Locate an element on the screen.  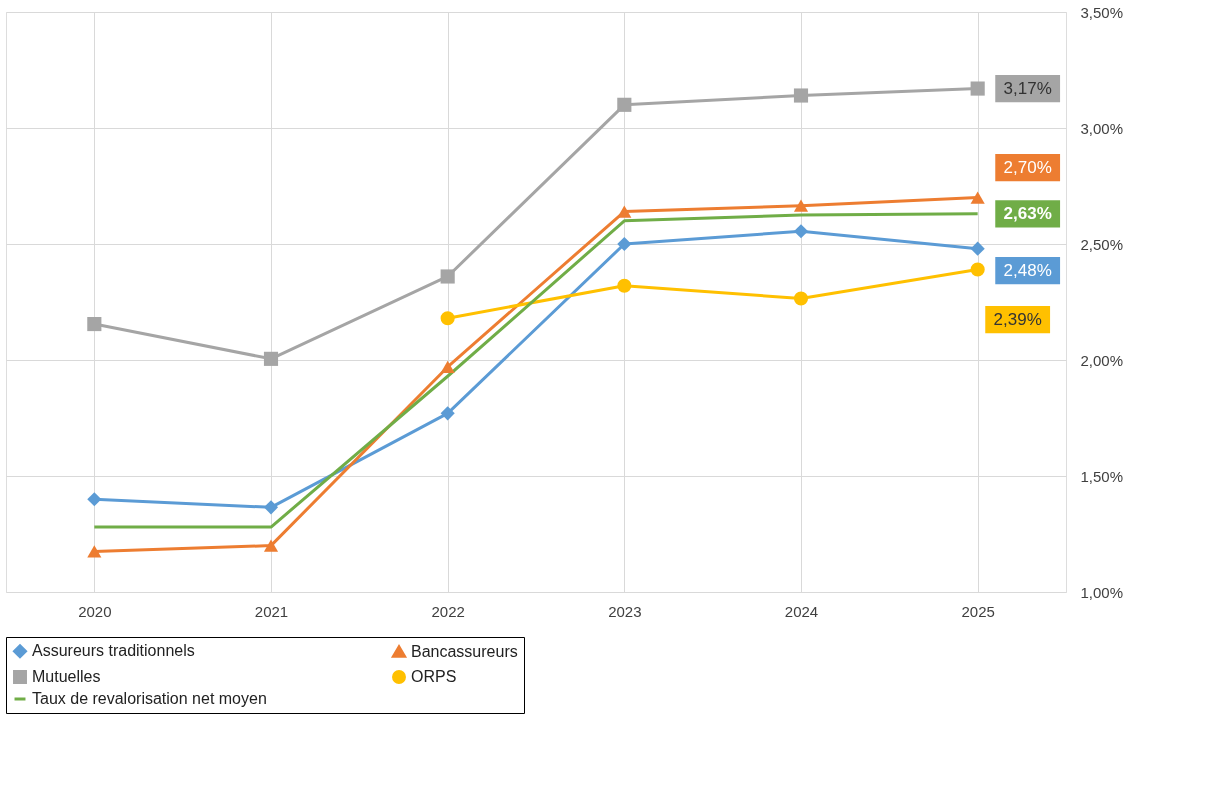
x-tick-label: 2021 is located at coordinates (271, 611).